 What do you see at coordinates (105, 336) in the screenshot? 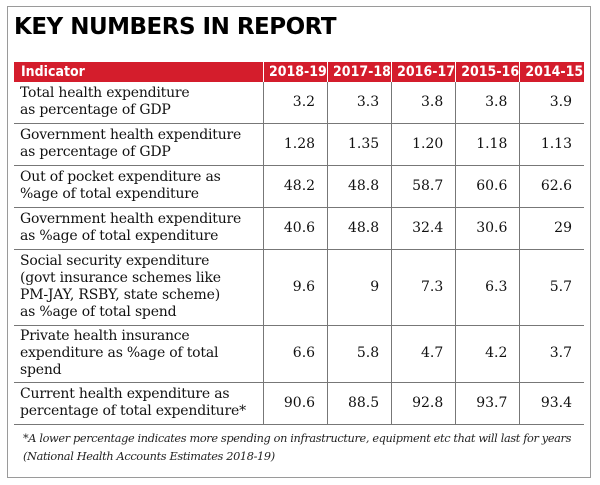
I see `indicator-label-line: Private health insurance` at bounding box center [105, 336].